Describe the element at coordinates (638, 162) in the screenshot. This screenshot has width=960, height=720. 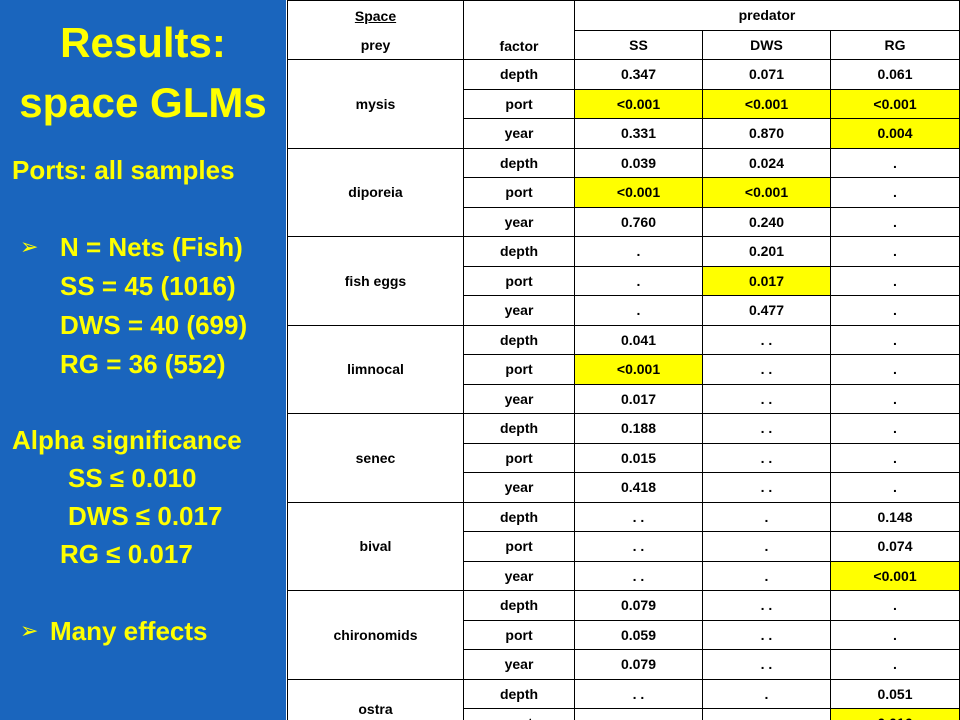
I see `p-value-cell: 0.039` at that location.